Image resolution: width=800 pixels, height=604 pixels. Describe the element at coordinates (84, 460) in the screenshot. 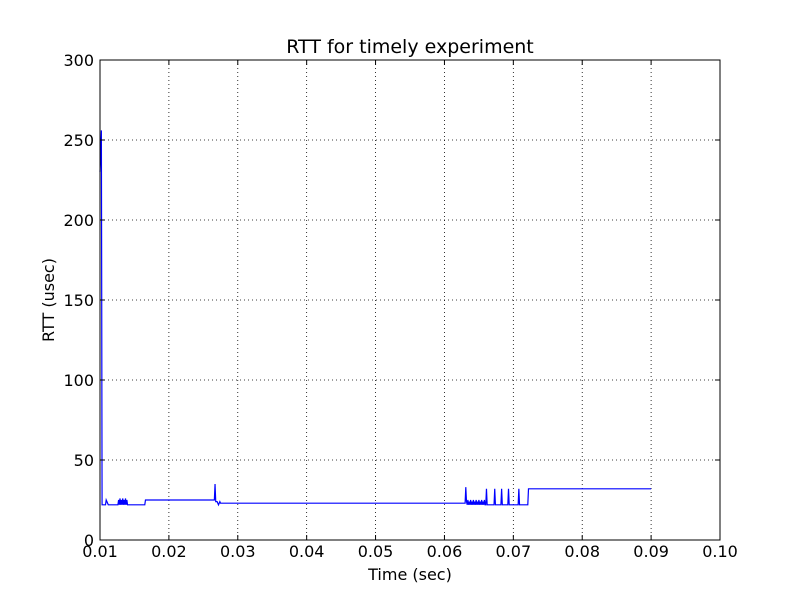

I see `y-tick-label: 50` at that location.